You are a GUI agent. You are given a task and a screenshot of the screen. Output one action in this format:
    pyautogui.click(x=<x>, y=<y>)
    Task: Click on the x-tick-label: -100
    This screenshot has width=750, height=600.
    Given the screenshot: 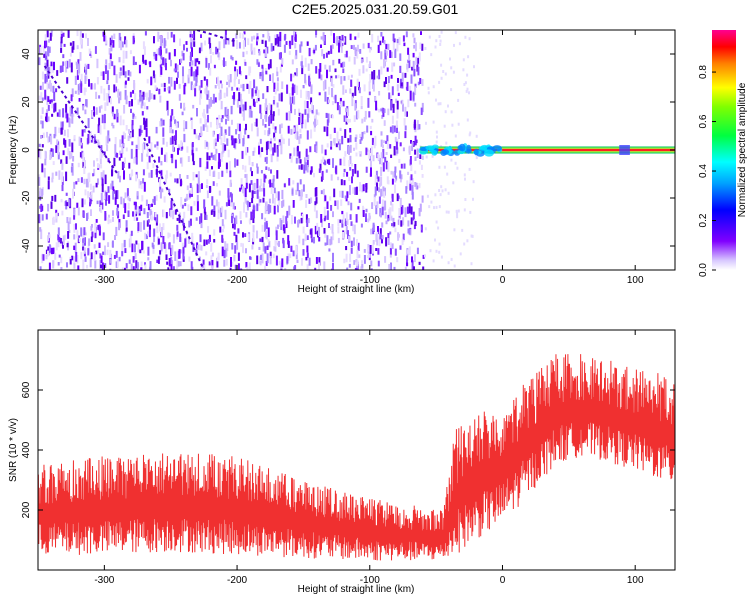 What is the action you would take?
    pyautogui.click(x=370, y=580)
    